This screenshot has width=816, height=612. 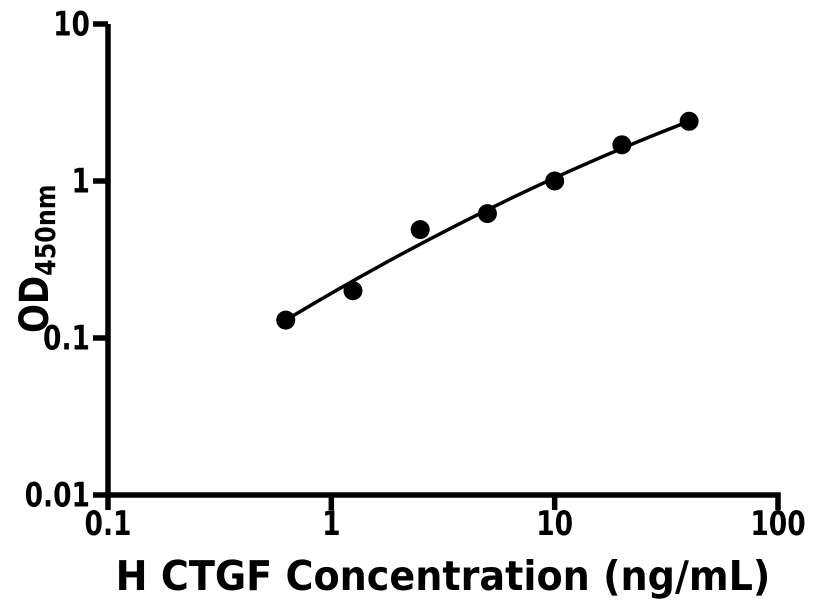 What do you see at coordinates (45, 230) in the screenshot?
I see `y-axis-title-subscript: 450nm` at bounding box center [45, 230].